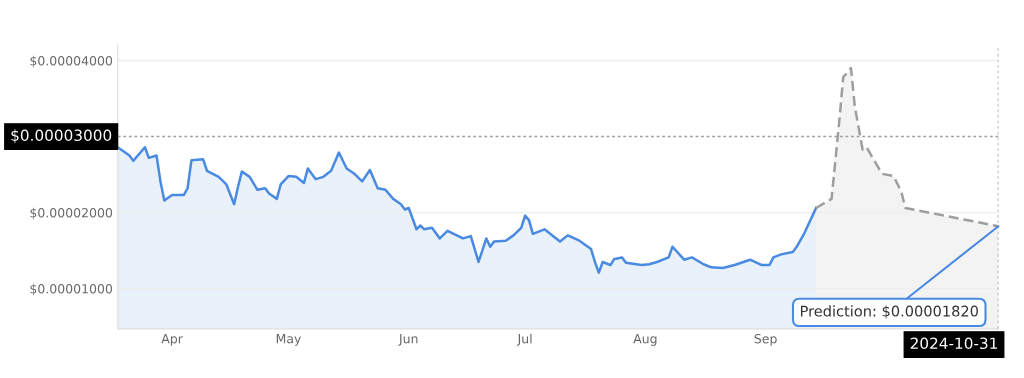  What do you see at coordinates (71, 213) in the screenshot?
I see `y-tick-label: $0.00002000` at bounding box center [71, 213].